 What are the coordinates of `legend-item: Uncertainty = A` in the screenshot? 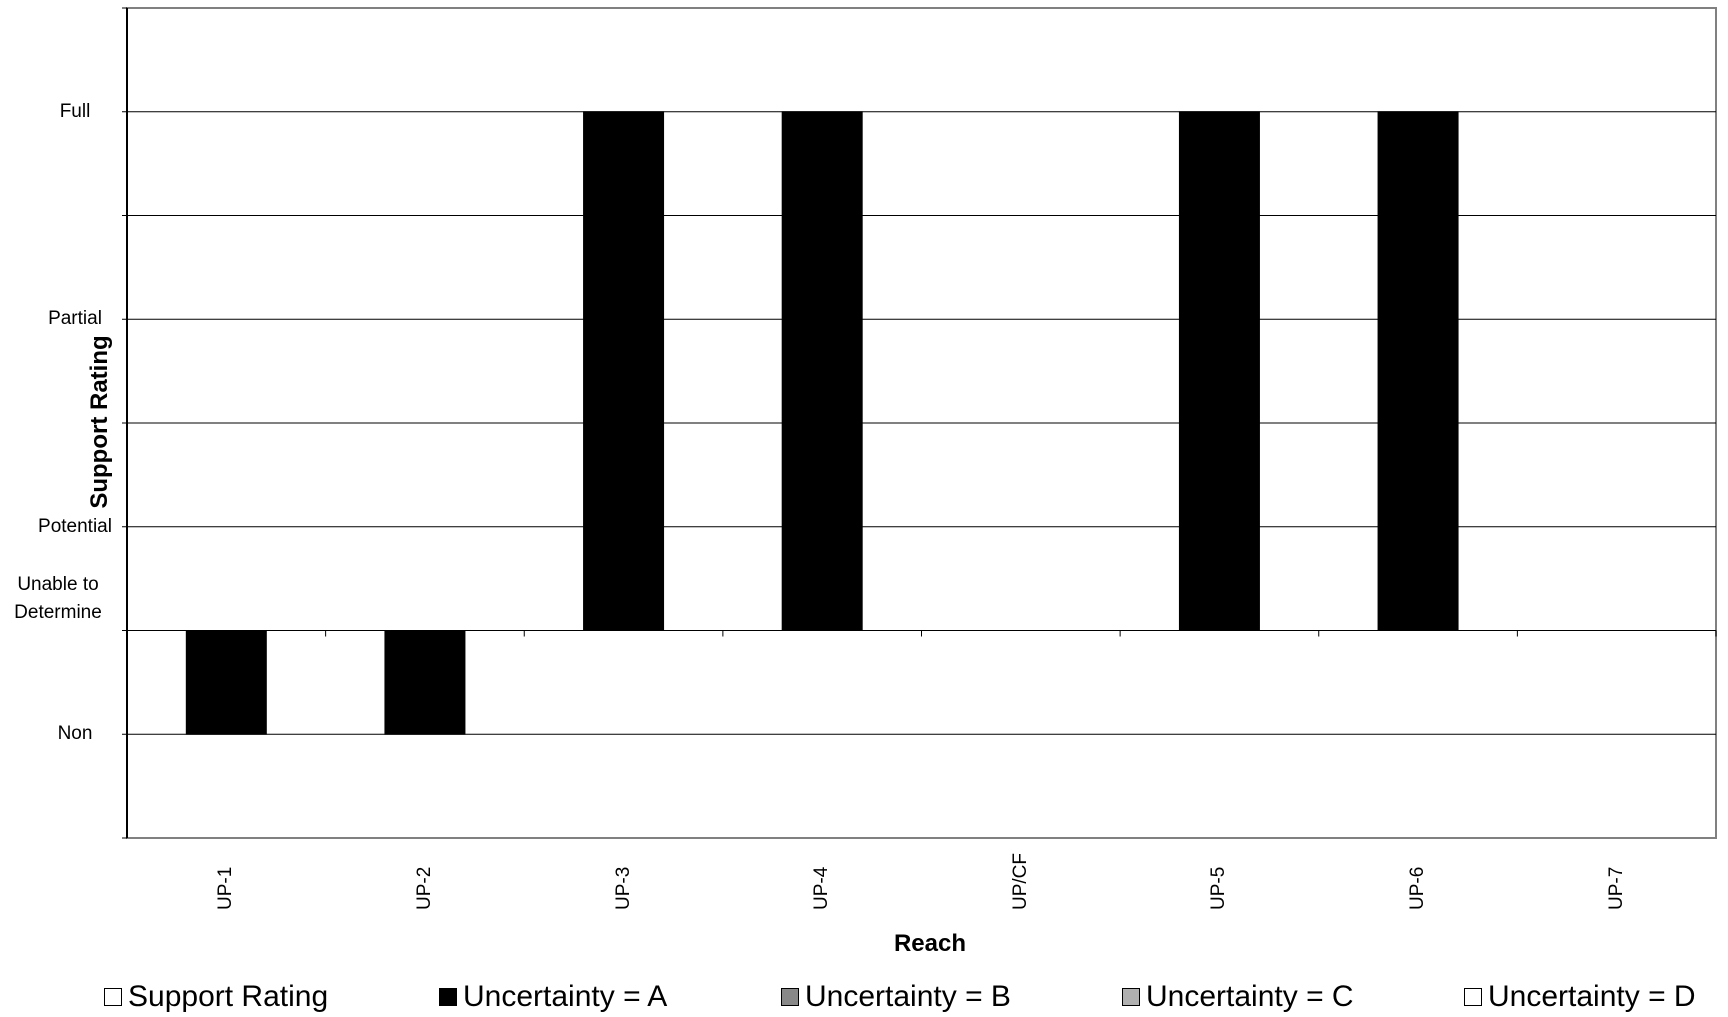 It's located at (553, 997).